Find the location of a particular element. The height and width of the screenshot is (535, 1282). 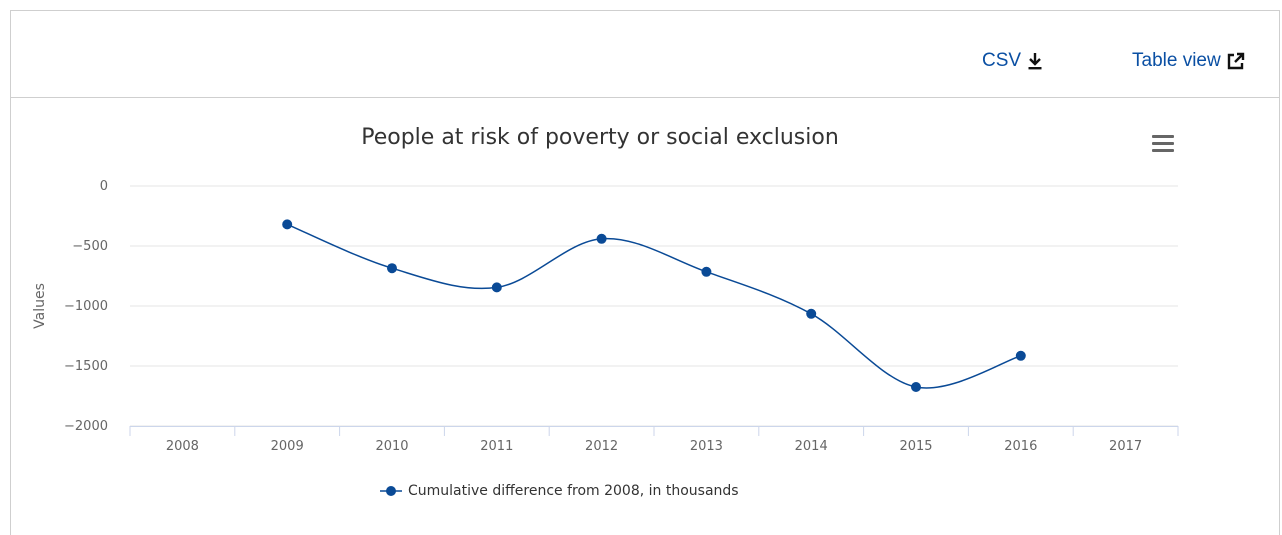

y-axis: 0 −500 −1000 −1500 −2000 is located at coordinates (86, 306).